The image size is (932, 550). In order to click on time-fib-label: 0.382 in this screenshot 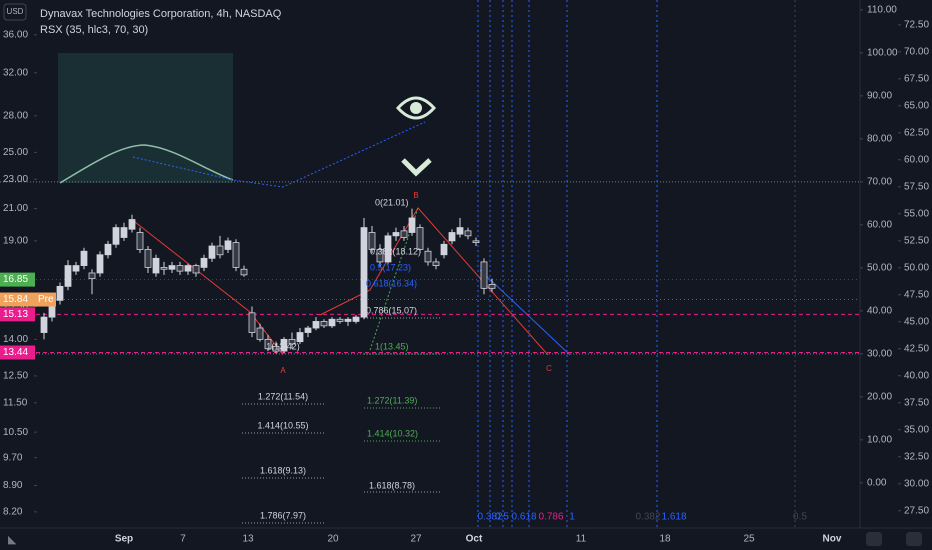, I will do `click(647, 517)`.